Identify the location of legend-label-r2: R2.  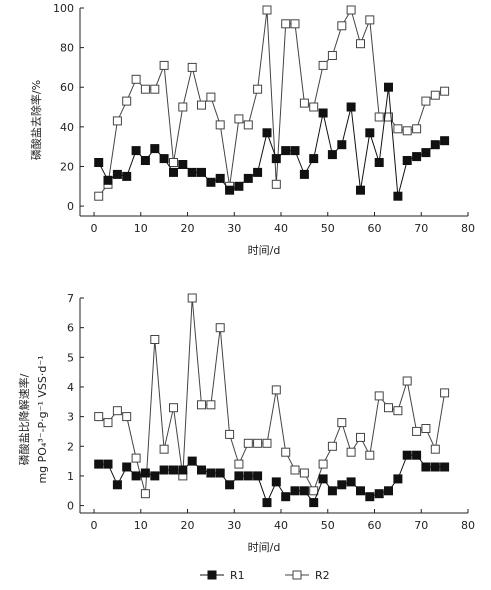
(322, 575).